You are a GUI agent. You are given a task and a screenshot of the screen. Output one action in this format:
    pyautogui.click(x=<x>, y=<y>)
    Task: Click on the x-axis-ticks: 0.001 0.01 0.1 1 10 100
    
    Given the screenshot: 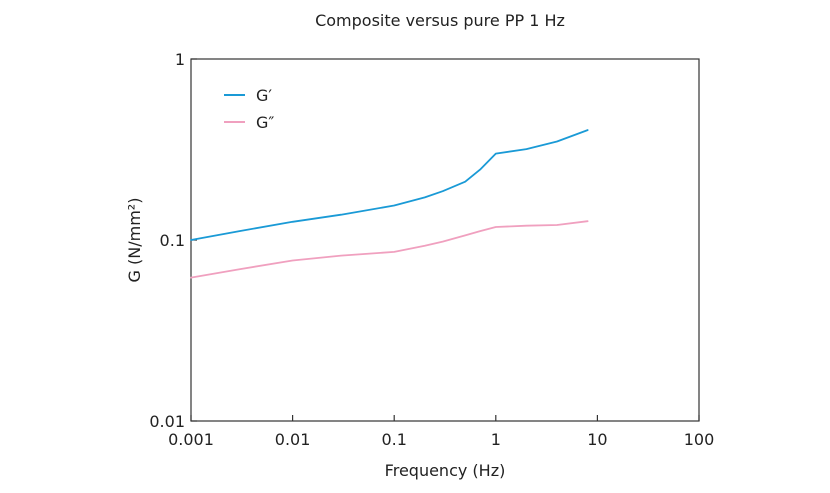 What is the action you would take?
    pyautogui.click(x=441, y=432)
    